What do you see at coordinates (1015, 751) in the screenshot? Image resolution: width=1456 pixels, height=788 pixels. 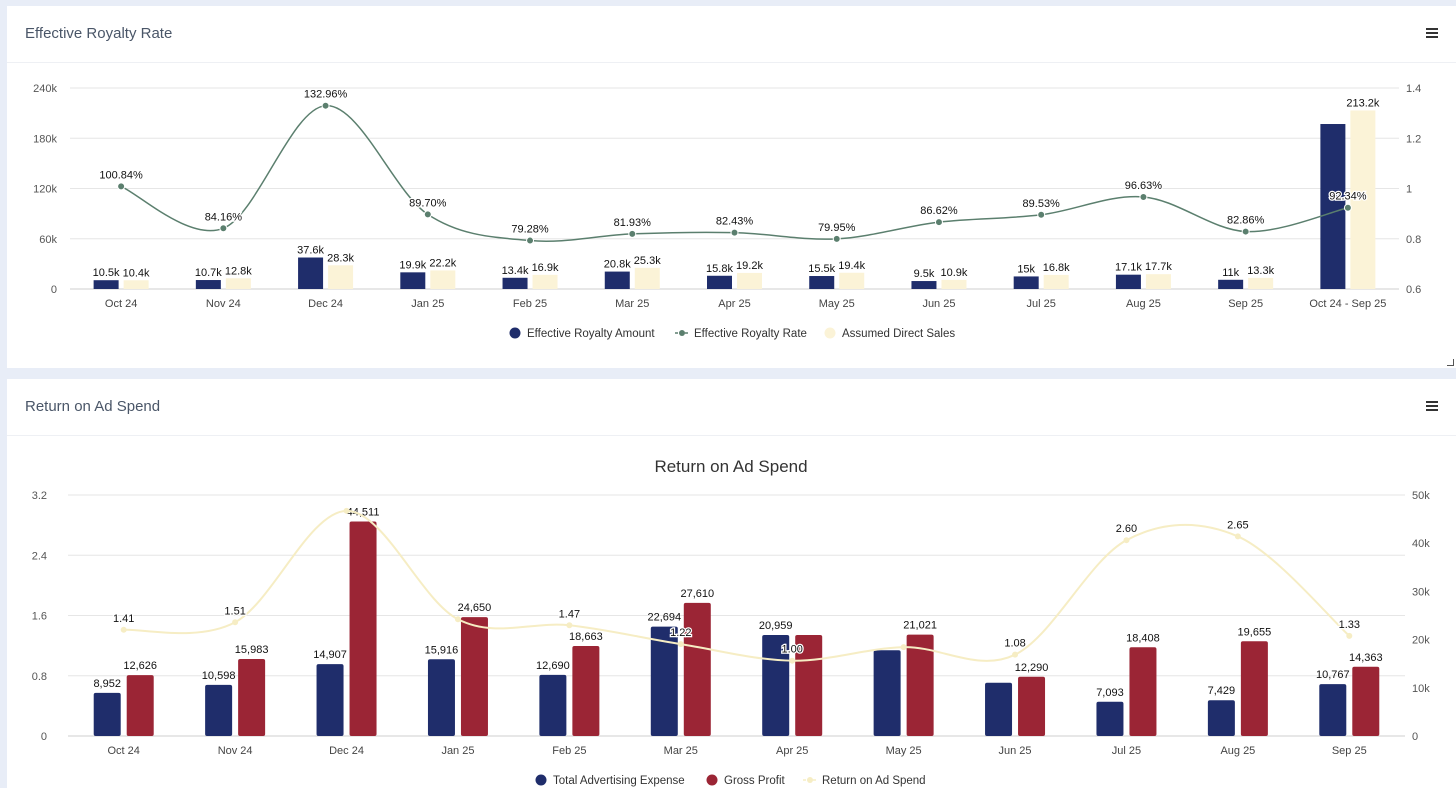 I see `x-tick-label: Jun 25` at bounding box center [1015, 751].